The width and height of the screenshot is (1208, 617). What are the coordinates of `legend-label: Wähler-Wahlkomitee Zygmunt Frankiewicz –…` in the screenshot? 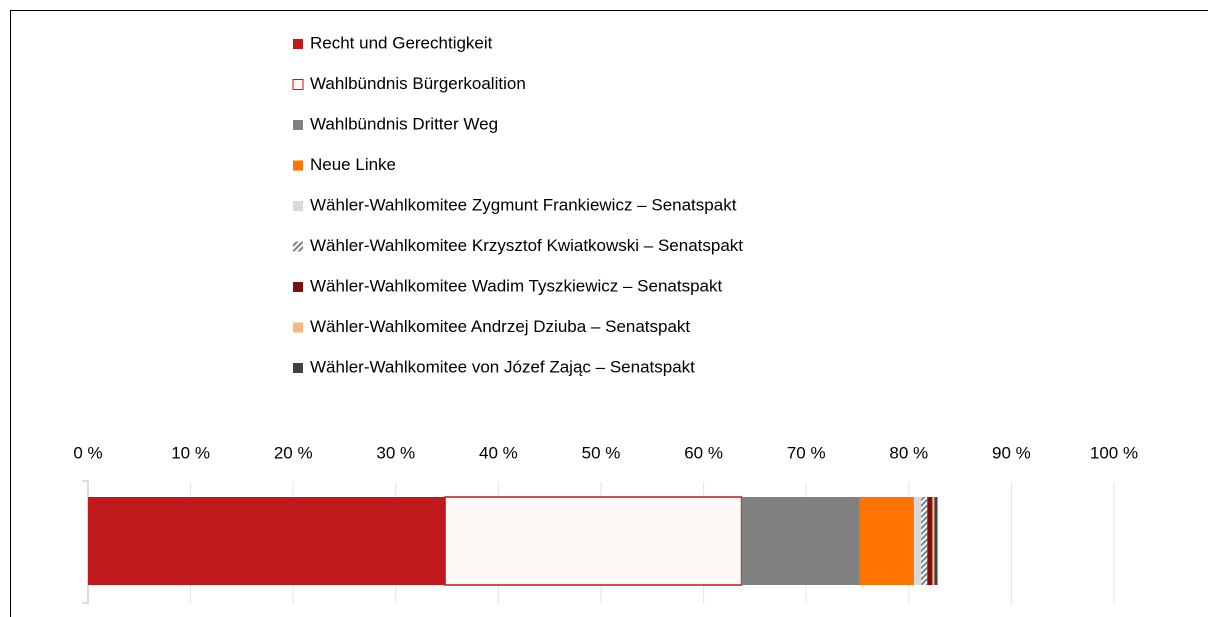 It's located at (523, 204).